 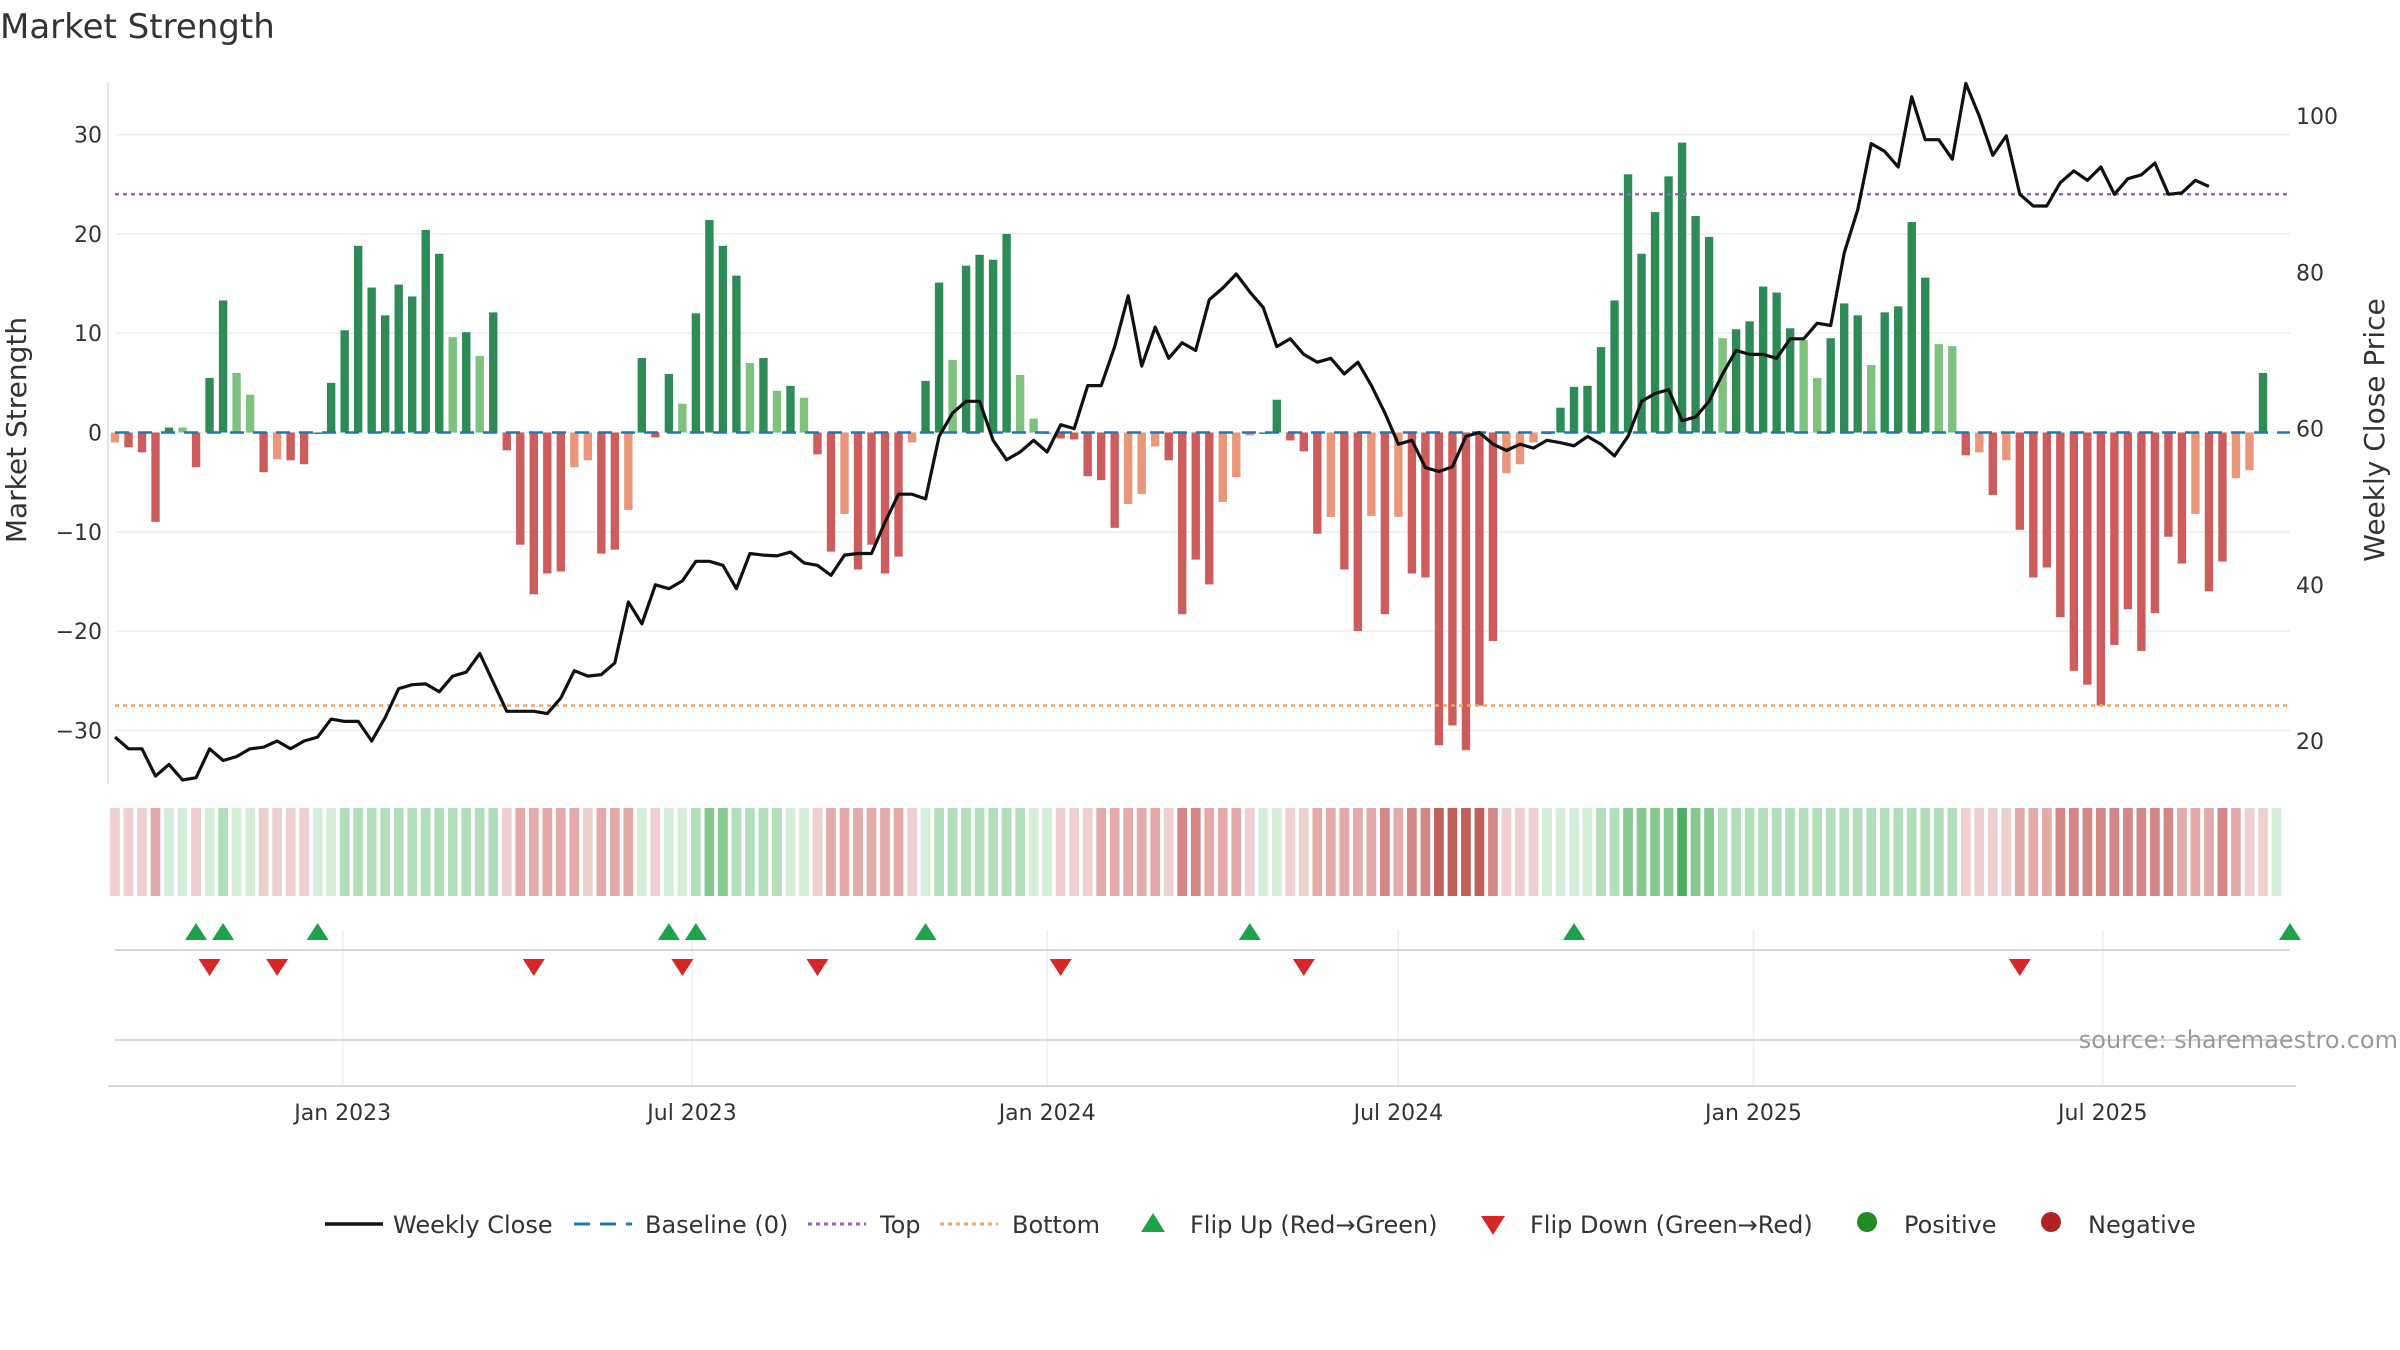 I want to click on legend-item: Negative, so click(x=2118, y=1225).